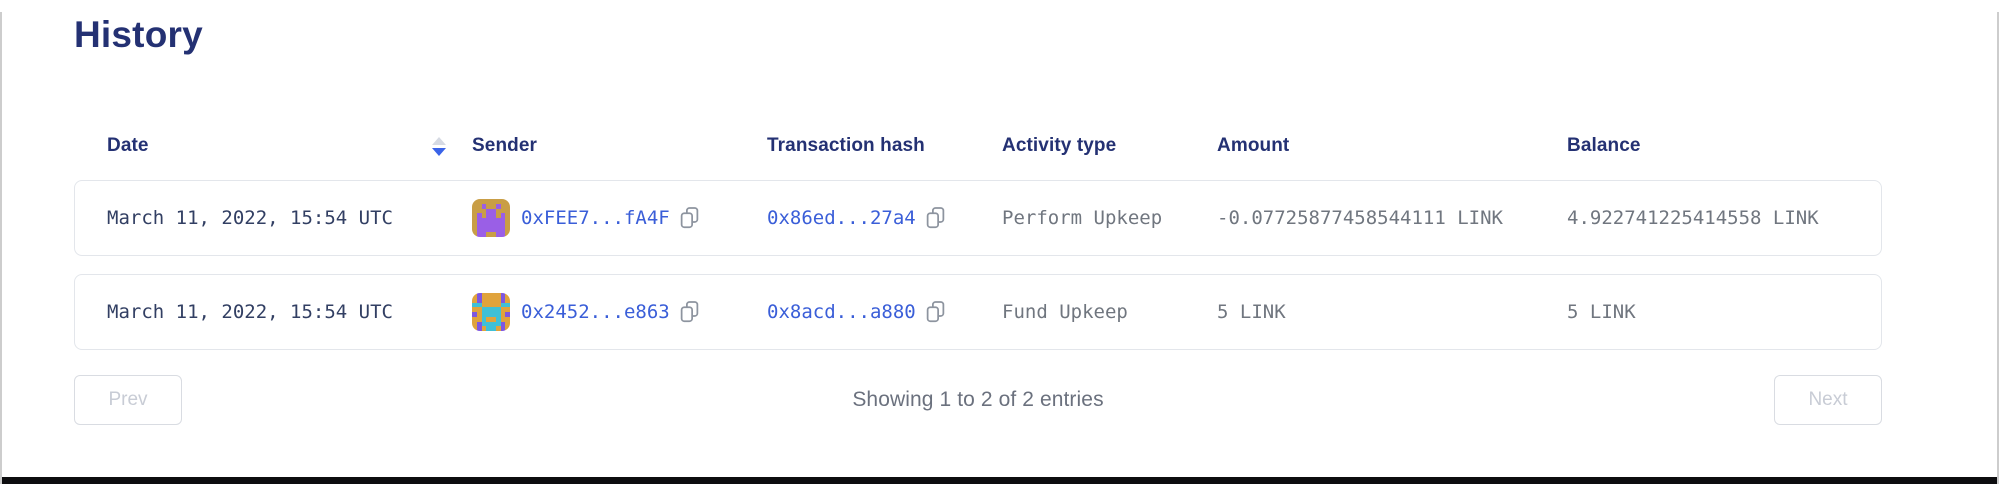  I want to click on sort-desc-arrow-icon, so click(439, 151).